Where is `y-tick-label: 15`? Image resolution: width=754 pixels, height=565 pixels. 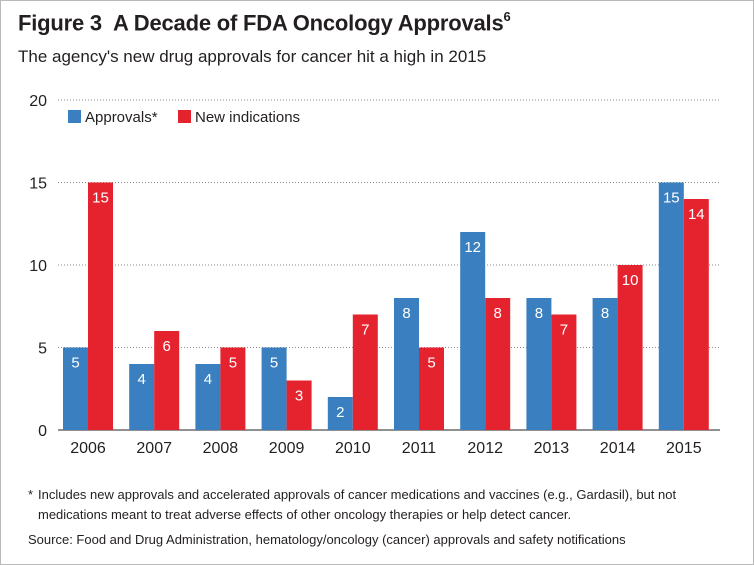 y-tick-label: 15 is located at coordinates (38, 184).